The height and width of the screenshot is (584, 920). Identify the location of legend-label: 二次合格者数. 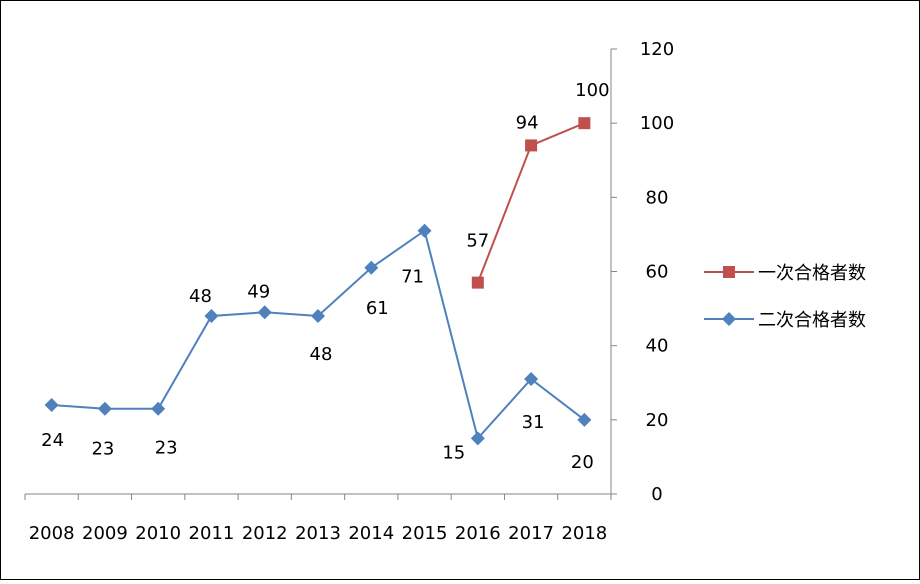
(812, 320).